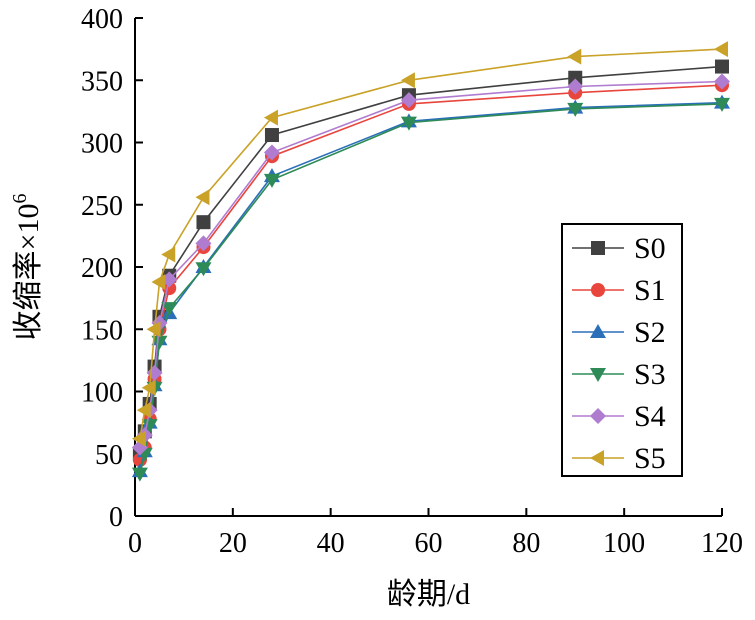  Describe the element at coordinates (102, 19) in the screenshot. I see `y-tick-label: 400` at that location.